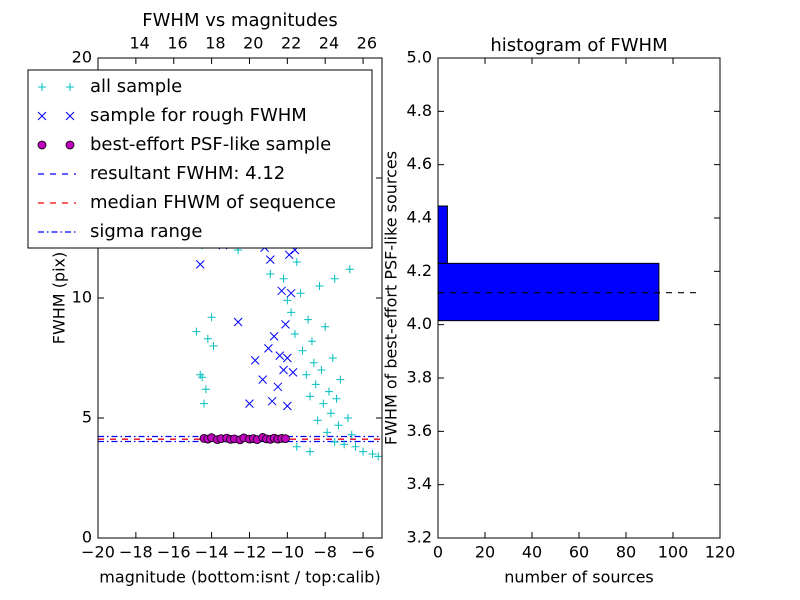 This screenshot has width=800, height=600. I want to click on y-tick-label: 4.0, so click(419, 323).